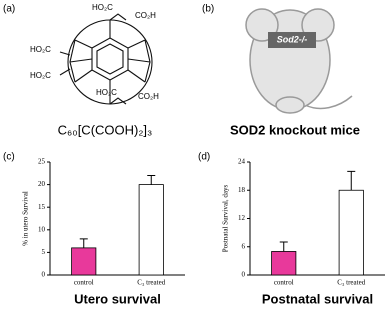  Describe the element at coordinates (204, 157) in the screenshot. I see `panel-label: (d)` at that location.